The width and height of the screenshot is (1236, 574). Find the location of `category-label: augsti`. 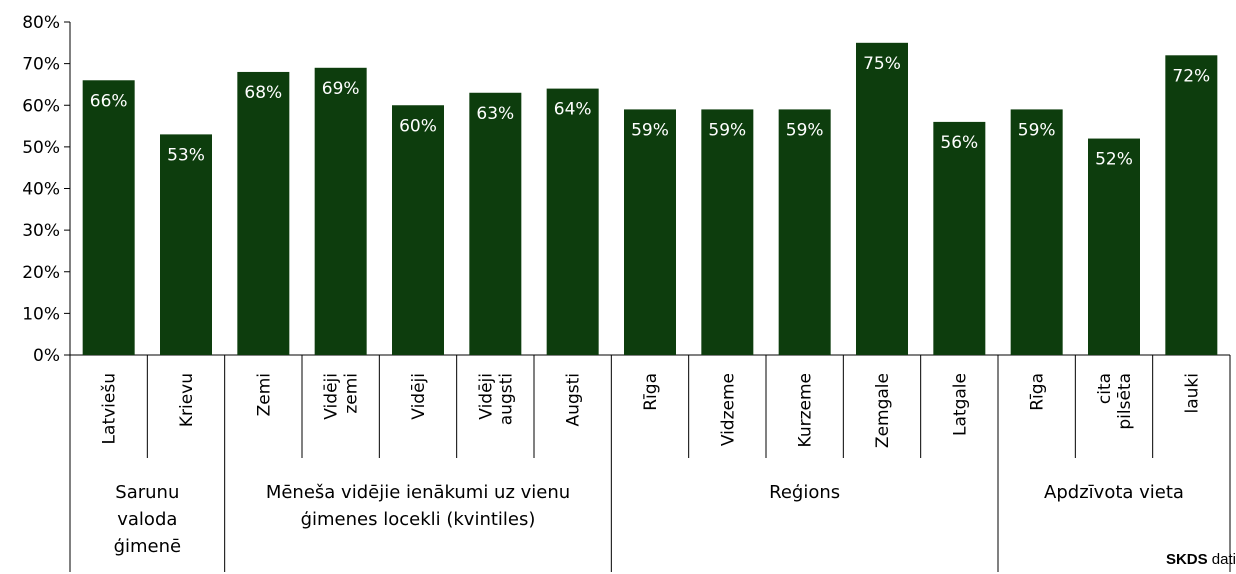

category-label: augsti is located at coordinates (506, 399).